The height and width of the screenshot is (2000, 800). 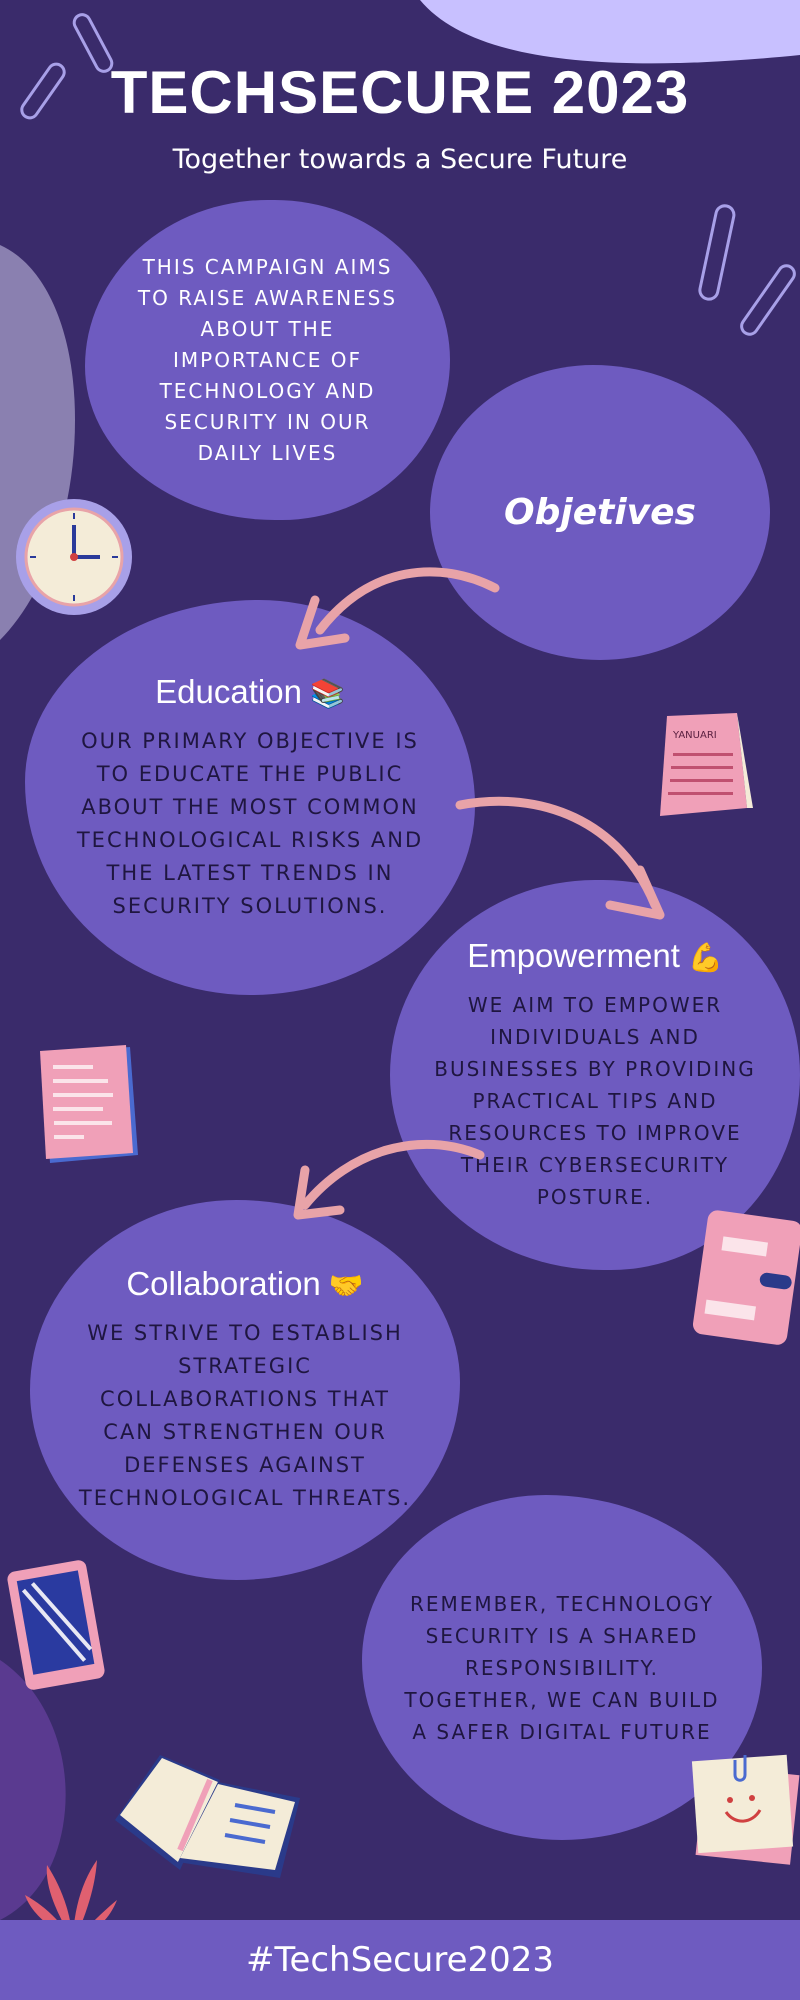 I want to click on open-book-icon, so click(x=207, y=1816).